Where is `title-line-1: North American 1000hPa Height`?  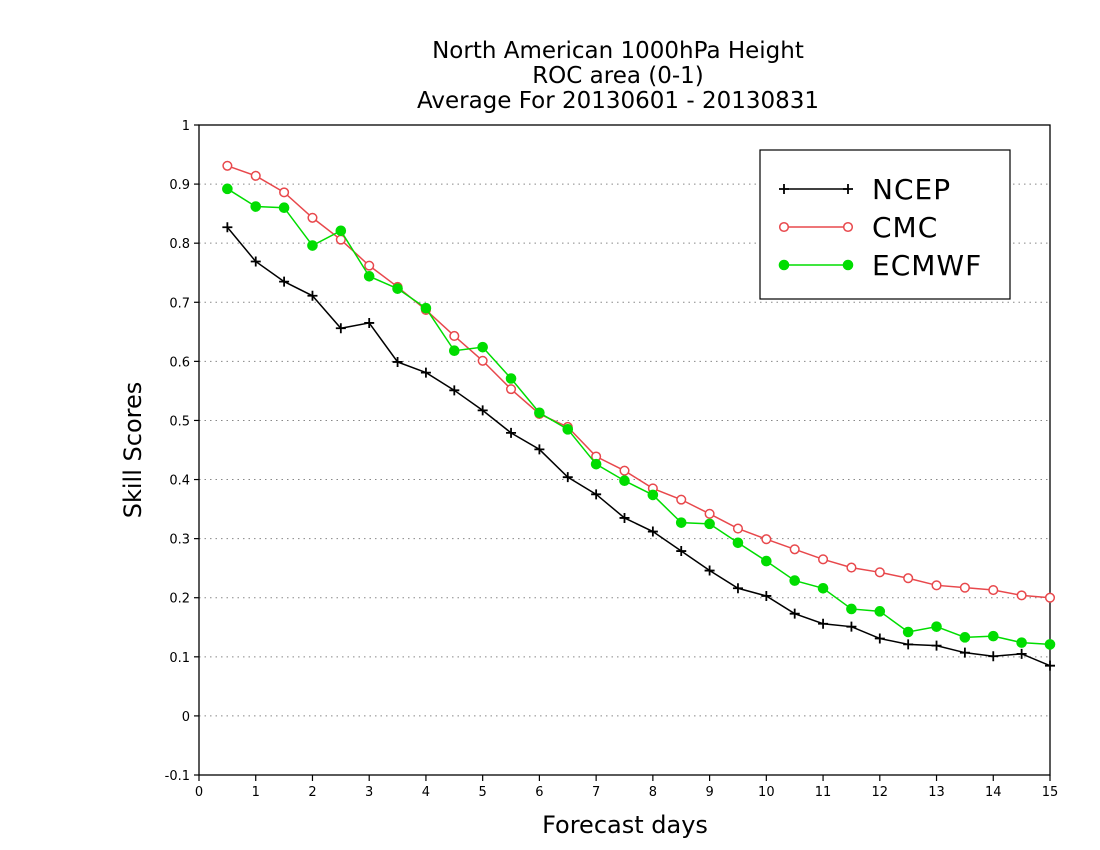 title-line-1: North American 1000hPa Height is located at coordinates (618, 51).